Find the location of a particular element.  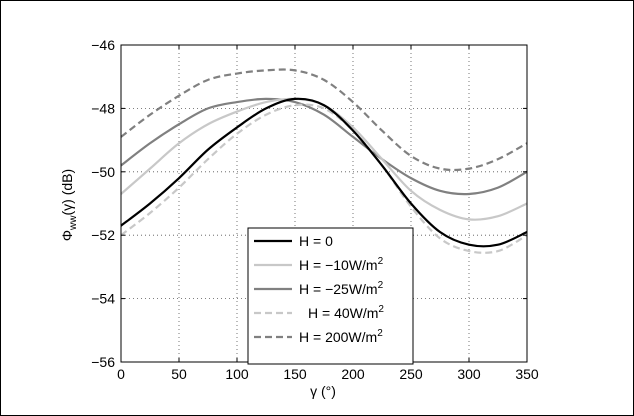

x-tick-label: 250 is located at coordinates (411, 374).